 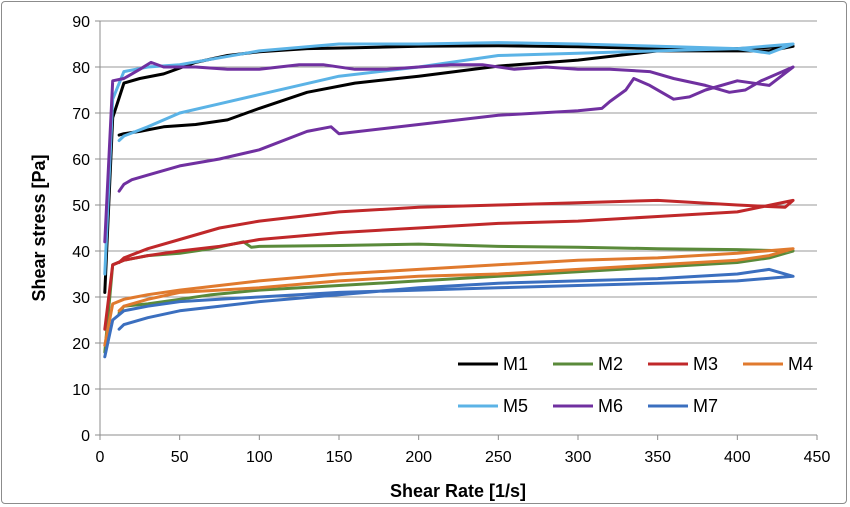 What do you see at coordinates (81, 344) in the screenshot?
I see `y-tick-label: 20` at bounding box center [81, 344].